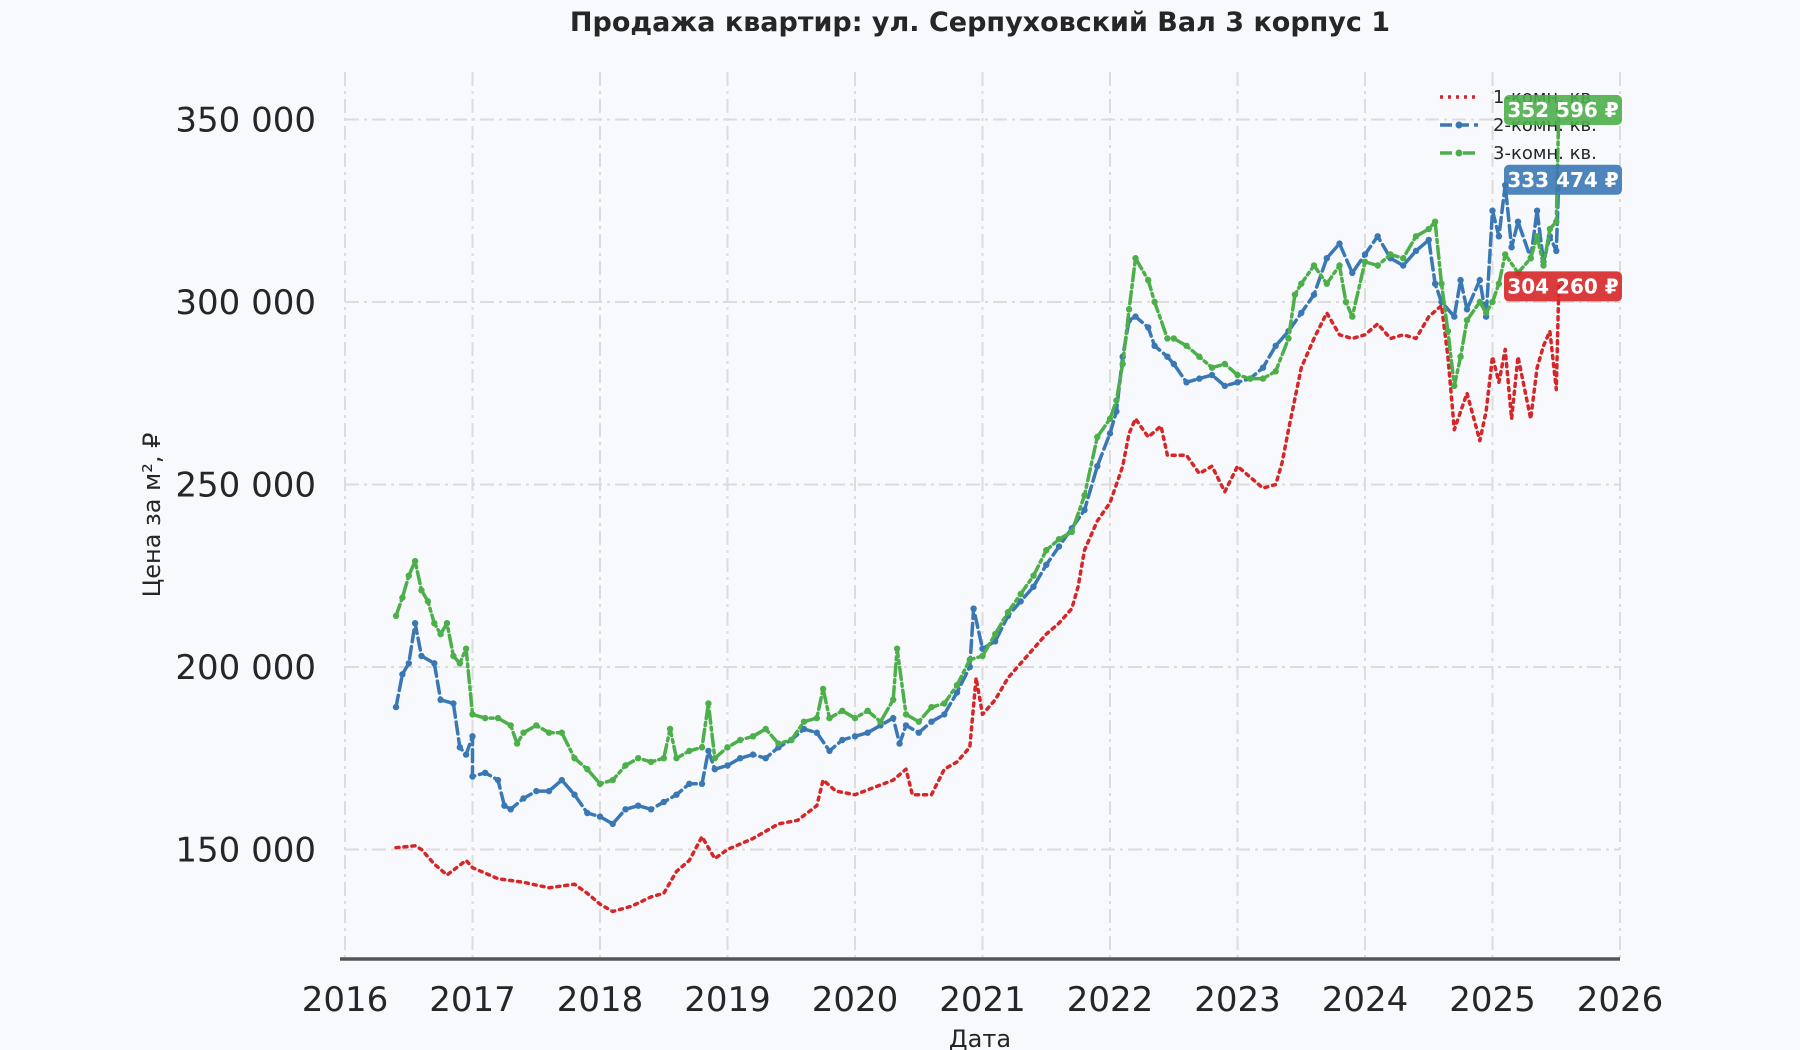  I want to click on x-axis-title: Дата, so click(980, 1037).